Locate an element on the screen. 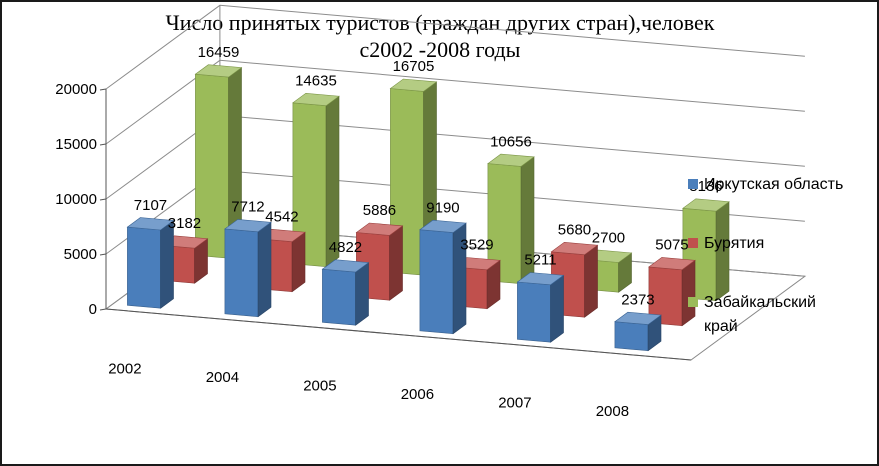 The width and height of the screenshot is (879, 466). data-label: 4542 is located at coordinates (281, 217).